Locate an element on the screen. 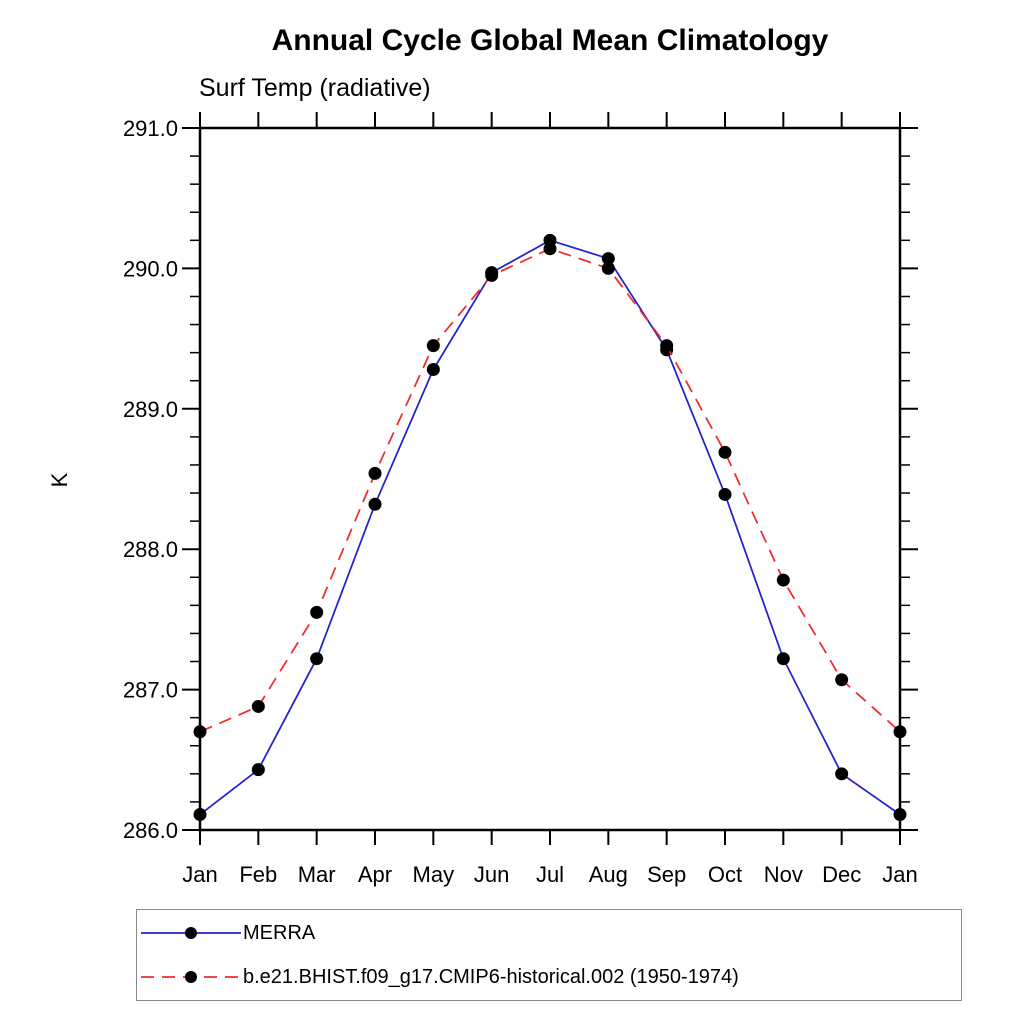 This screenshot has width=1024, height=1024. x-tick-label: Feb is located at coordinates (258, 874).